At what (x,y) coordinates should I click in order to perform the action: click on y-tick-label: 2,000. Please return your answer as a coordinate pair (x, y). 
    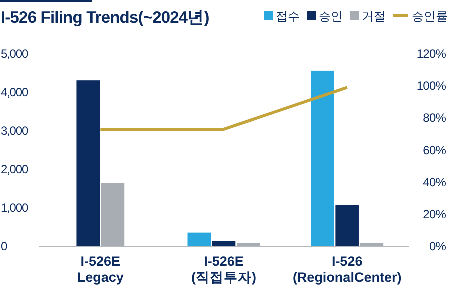
    Looking at the image, I should click on (15, 169).